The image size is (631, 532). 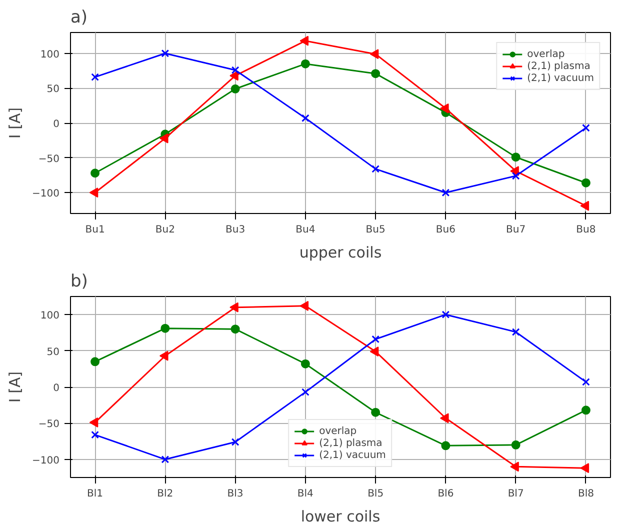 I want to click on x-tick-label: Bl8, so click(x=586, y=494).